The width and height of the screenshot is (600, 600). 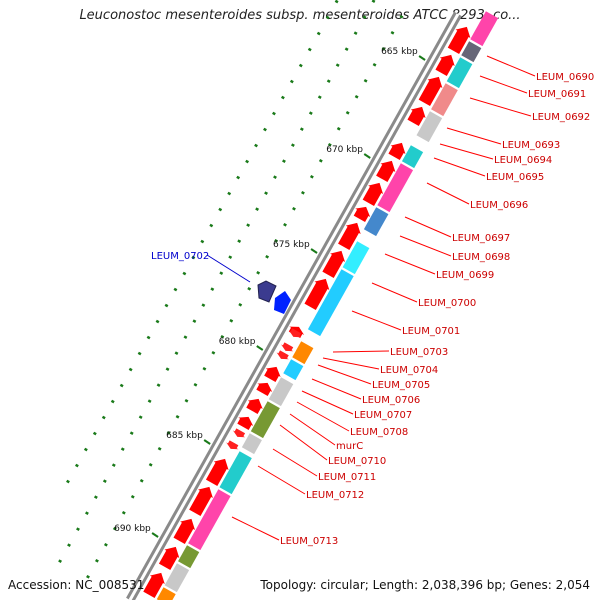 I want to click on gene-label: LEUM_0695, so click(x=515, y=177).